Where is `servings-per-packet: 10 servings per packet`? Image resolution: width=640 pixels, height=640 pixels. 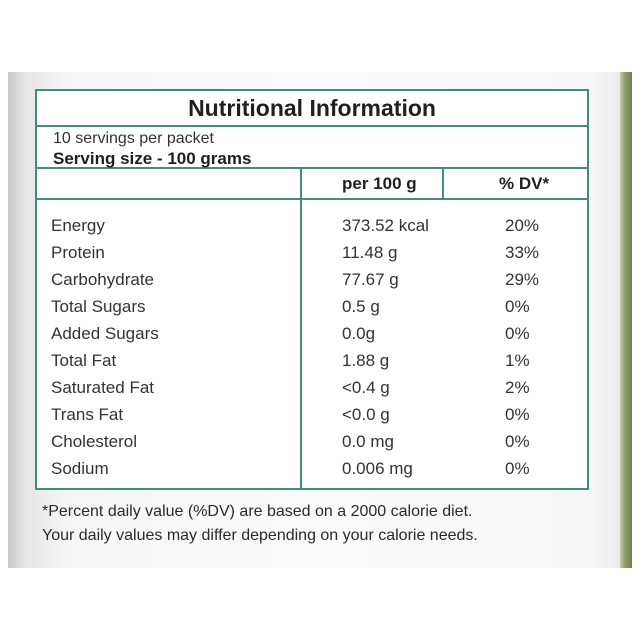 servings-per-packet: 10 servings per packet is located at coordinates (133, 138).